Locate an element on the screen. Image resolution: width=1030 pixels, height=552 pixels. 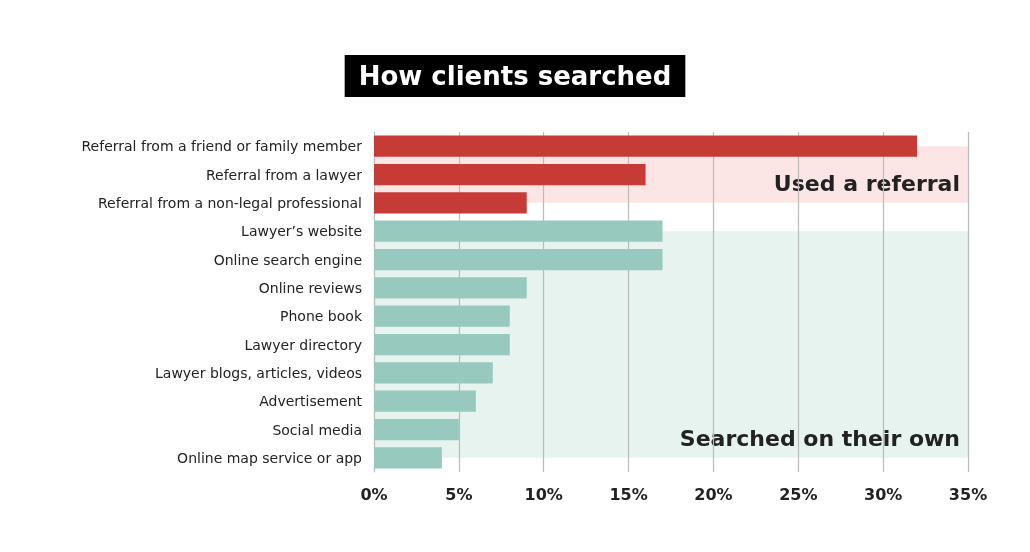
y-tick-label: Advertisement is located at coordinates (311, 401).